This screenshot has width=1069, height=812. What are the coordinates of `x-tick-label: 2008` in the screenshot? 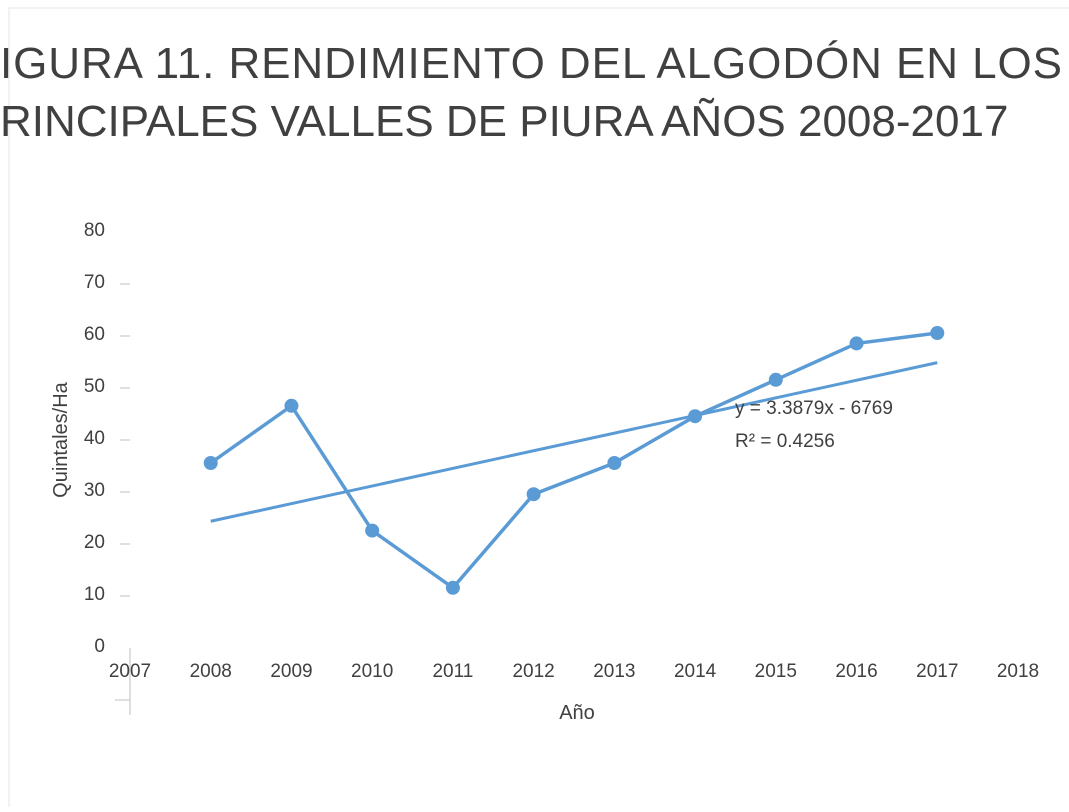 It's located at (211, 671).